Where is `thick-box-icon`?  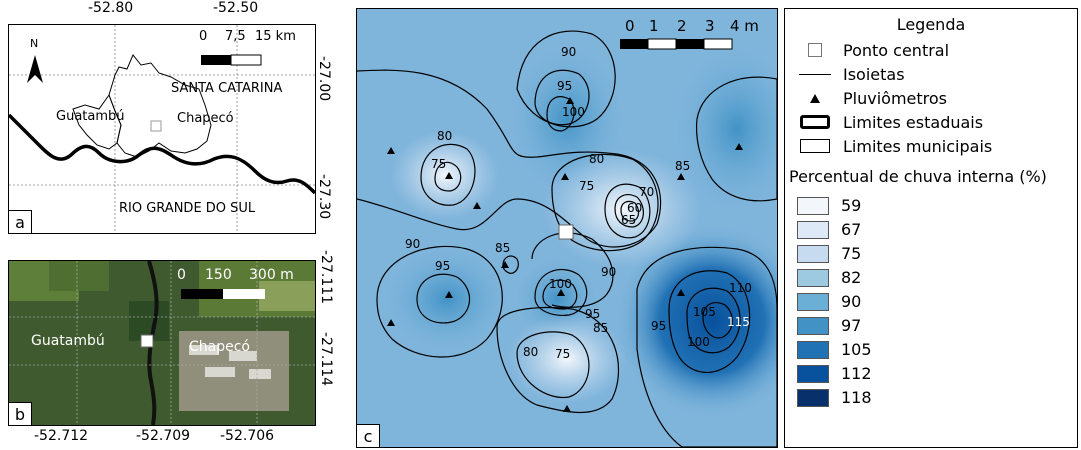 thick-box-icon is located at coordinates (815, 122).